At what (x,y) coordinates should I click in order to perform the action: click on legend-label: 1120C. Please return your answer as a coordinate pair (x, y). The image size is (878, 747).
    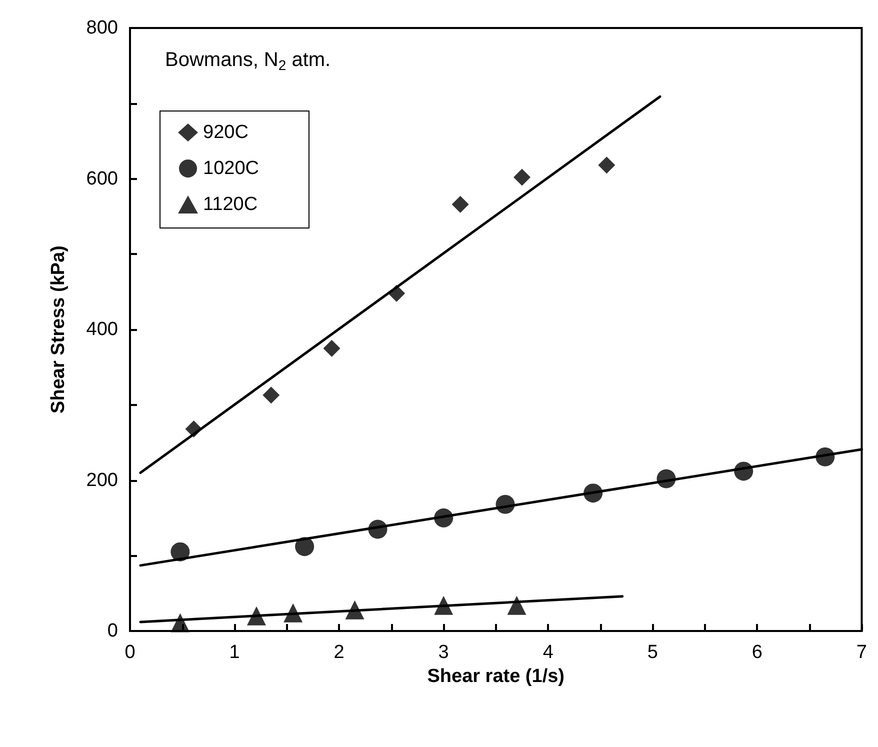
    Looking at the image, I should click on (230, 204).